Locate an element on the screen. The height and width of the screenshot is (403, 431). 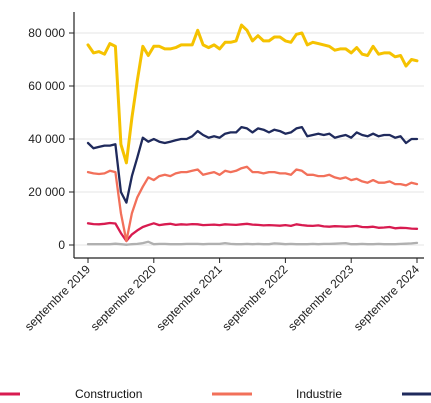
y-tick-label: 60 000 is located at coordinates (46, 86).